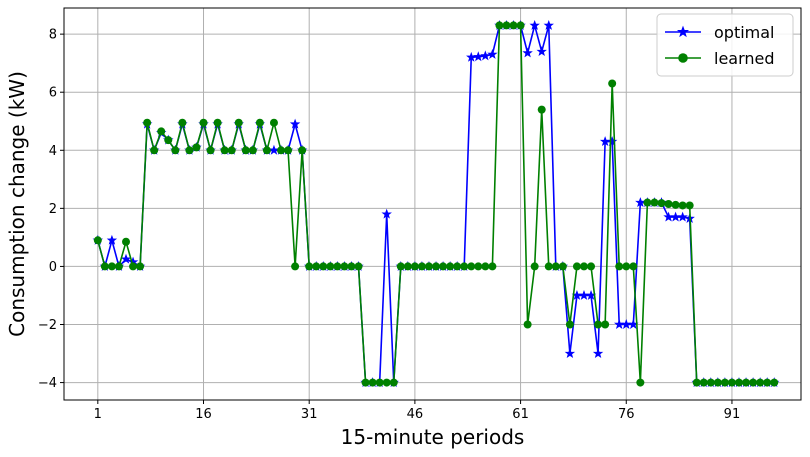 The height and width of the screenshot is (457, 810). I want to click on y-tick-label: −2, so click(47, 325).